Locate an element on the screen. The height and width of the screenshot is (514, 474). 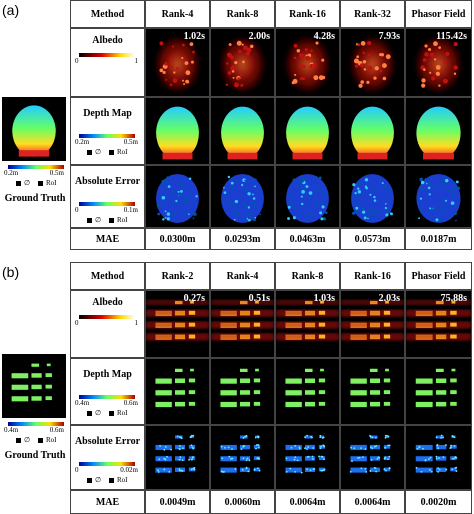
depth-image is located at coordinates (177, 391).